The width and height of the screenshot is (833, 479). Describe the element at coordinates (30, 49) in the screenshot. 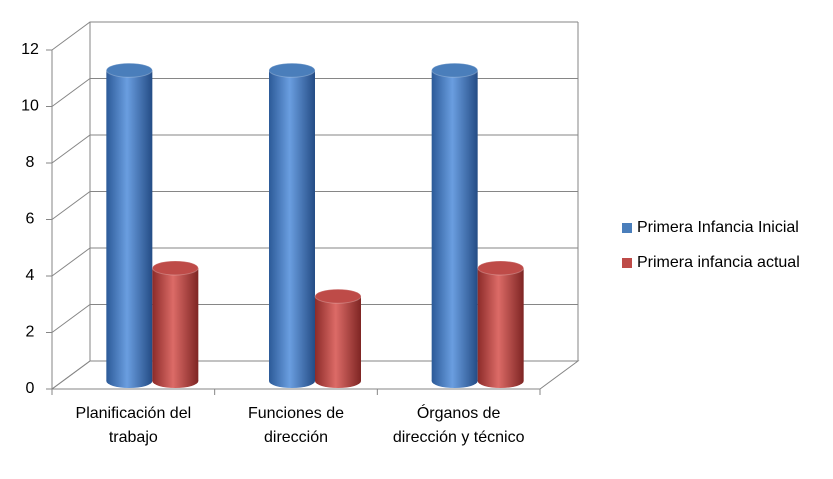

I see `y-tick-label: 12` at that location.